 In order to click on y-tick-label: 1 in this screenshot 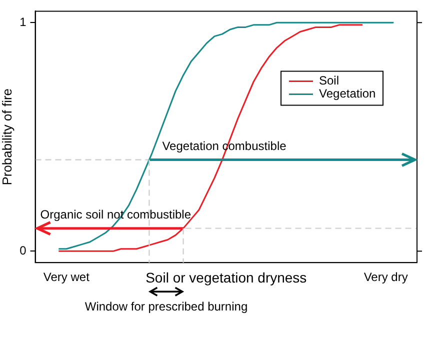, I will do `click(23, 21)`.